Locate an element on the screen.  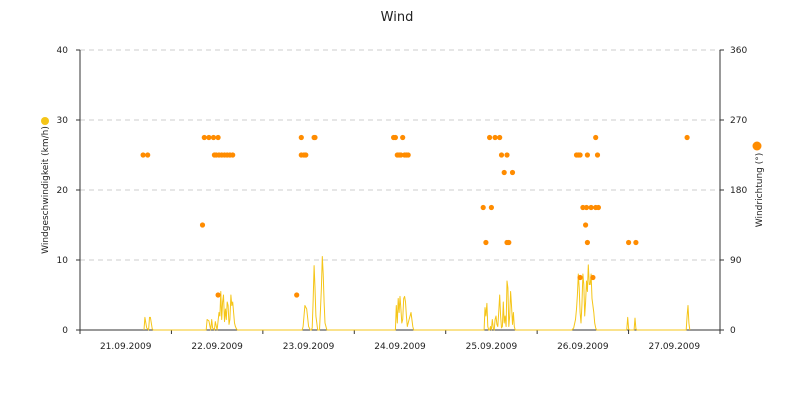
x-tick-label: 23.09.2009 is located at coordinates (309, 347).